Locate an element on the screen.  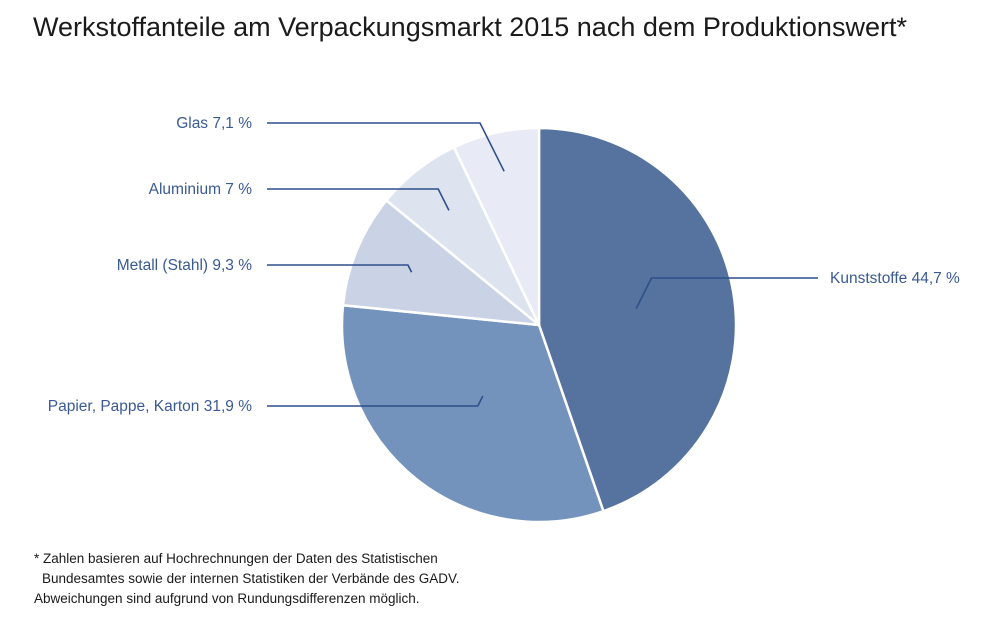
slice-label: Papier, Pappe, Karton 31,9 % is located at coordinates (150, 406).